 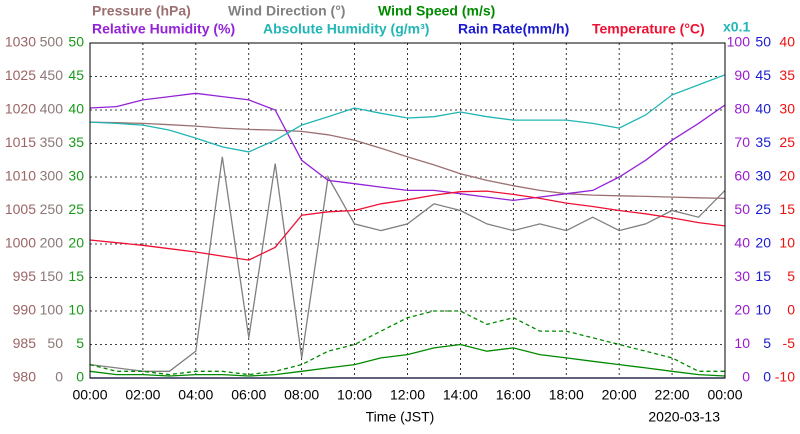 I want to click on x-tick-label: 06:00, so click(x=248, y=395).